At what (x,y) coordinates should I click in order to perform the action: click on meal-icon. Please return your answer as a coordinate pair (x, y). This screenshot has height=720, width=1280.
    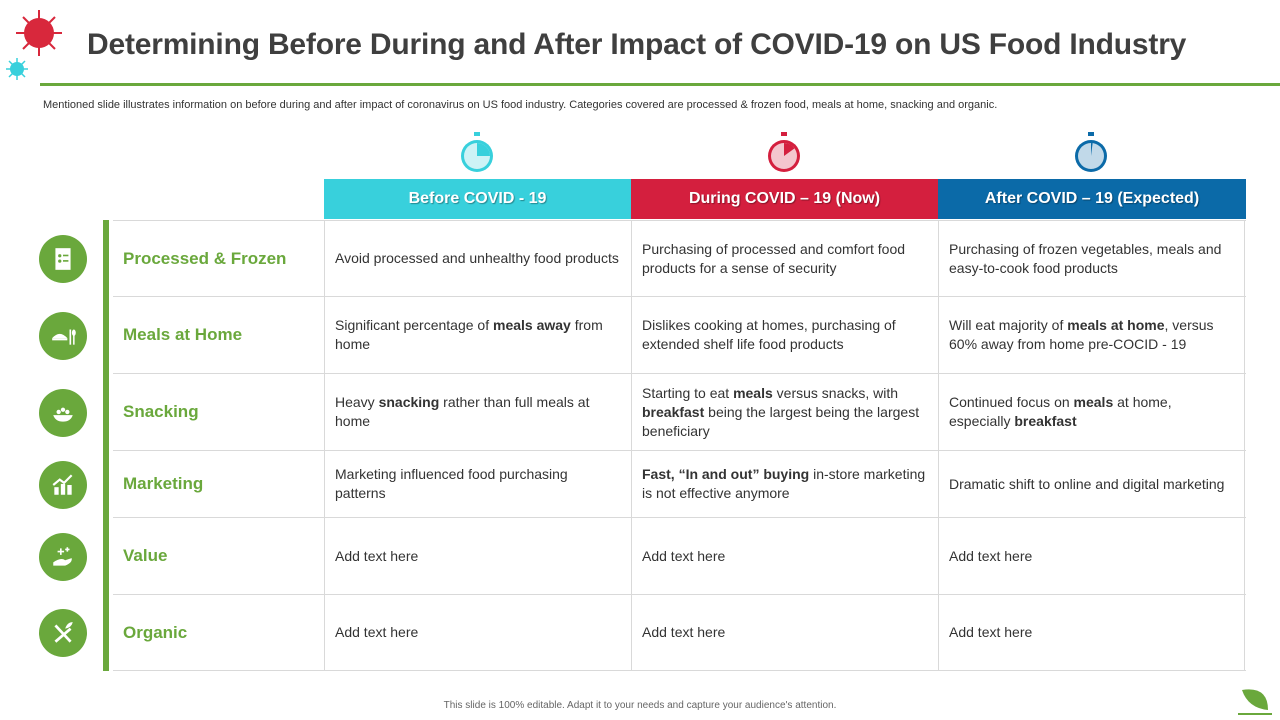
    Looking at the image, I should click on (64, 337).